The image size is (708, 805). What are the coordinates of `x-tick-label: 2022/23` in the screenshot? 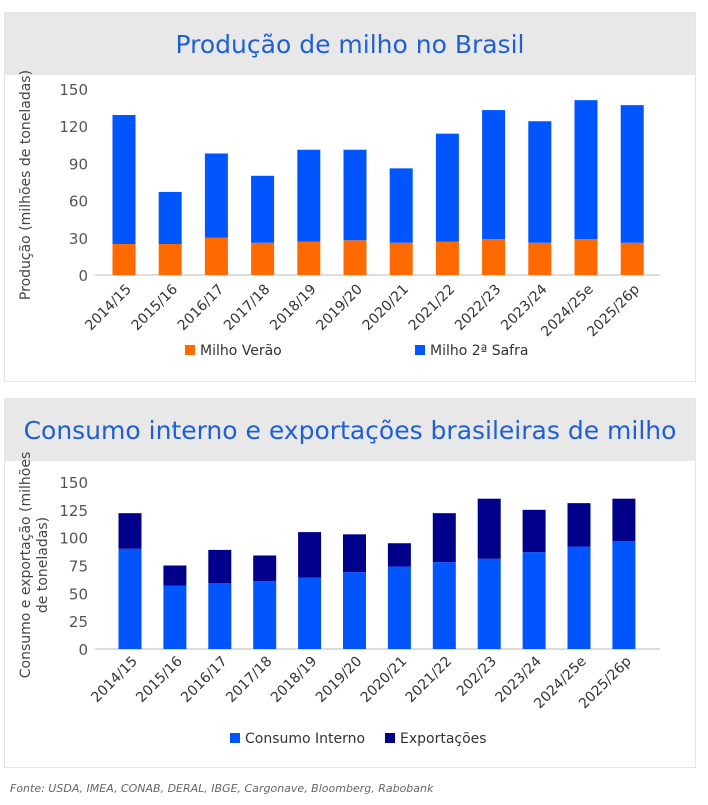 It's located at (478, 308).